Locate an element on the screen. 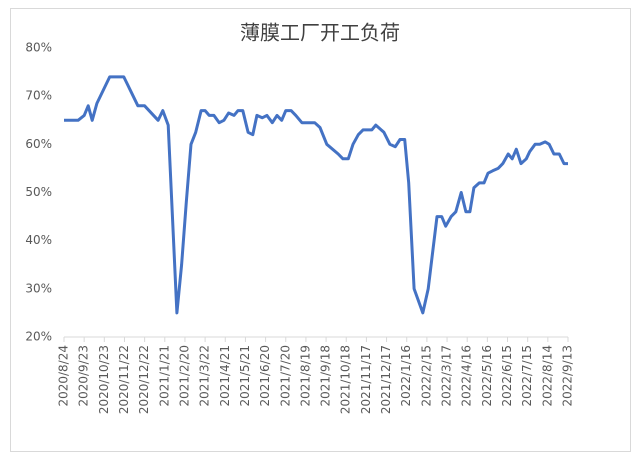  x-tick-label: 2021/9/18 is located at coordinates (326, 376).